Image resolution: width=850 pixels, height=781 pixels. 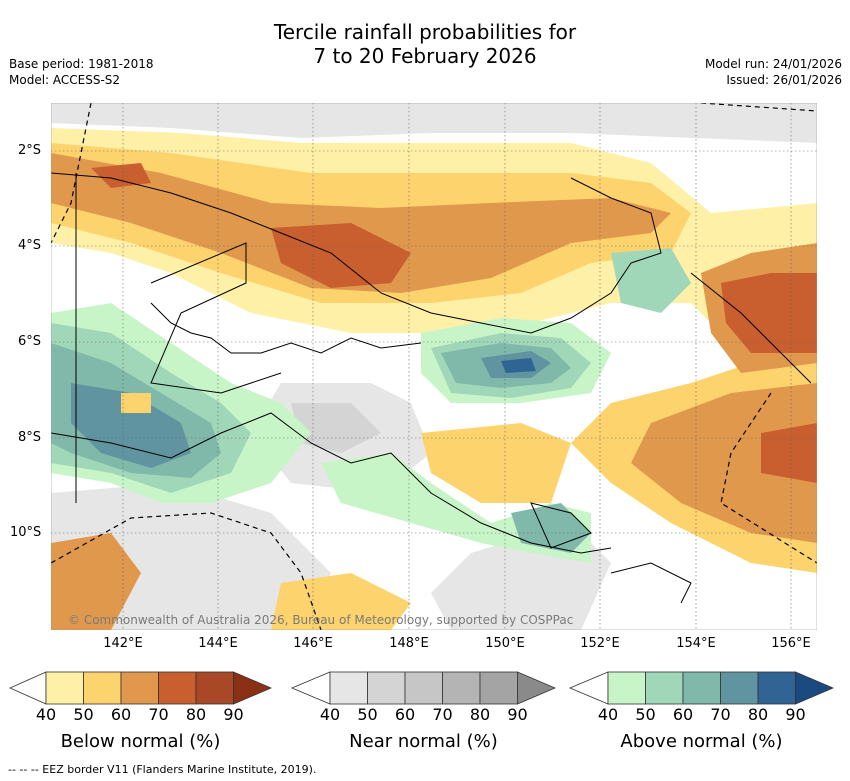 I want to click on colorbar-above, so click(x=701, y=688).